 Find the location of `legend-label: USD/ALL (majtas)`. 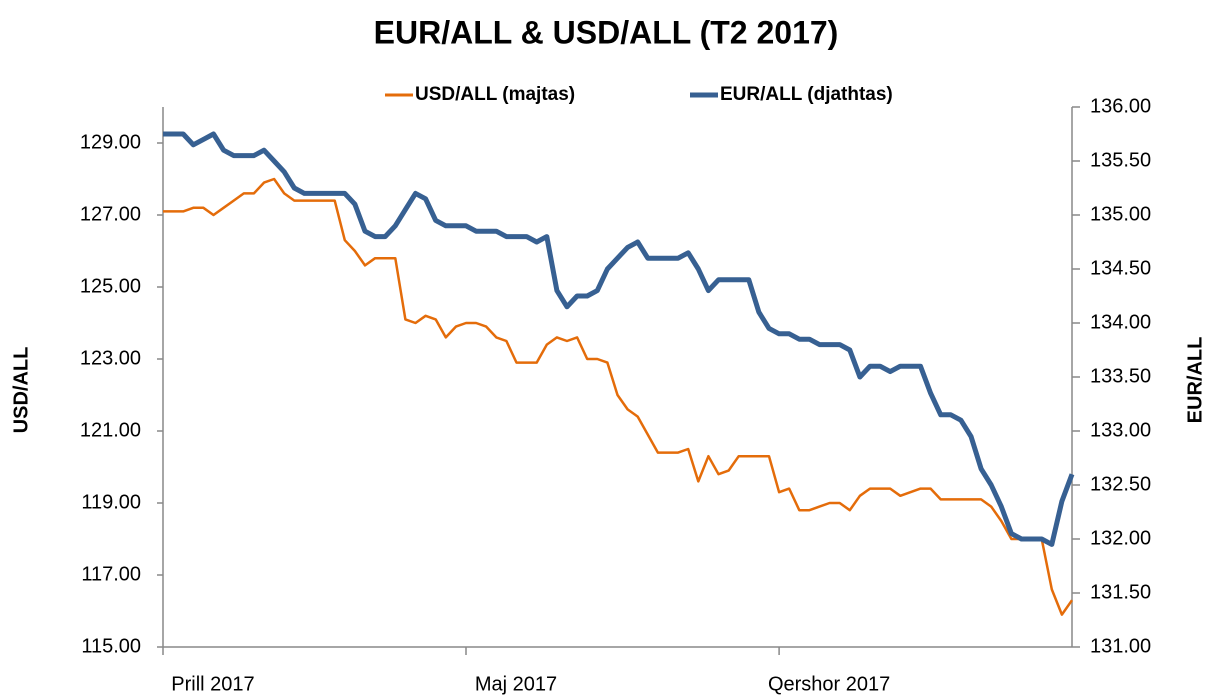

legend-label: USD/ALL (majtas) is located at coordinates (495, 94).